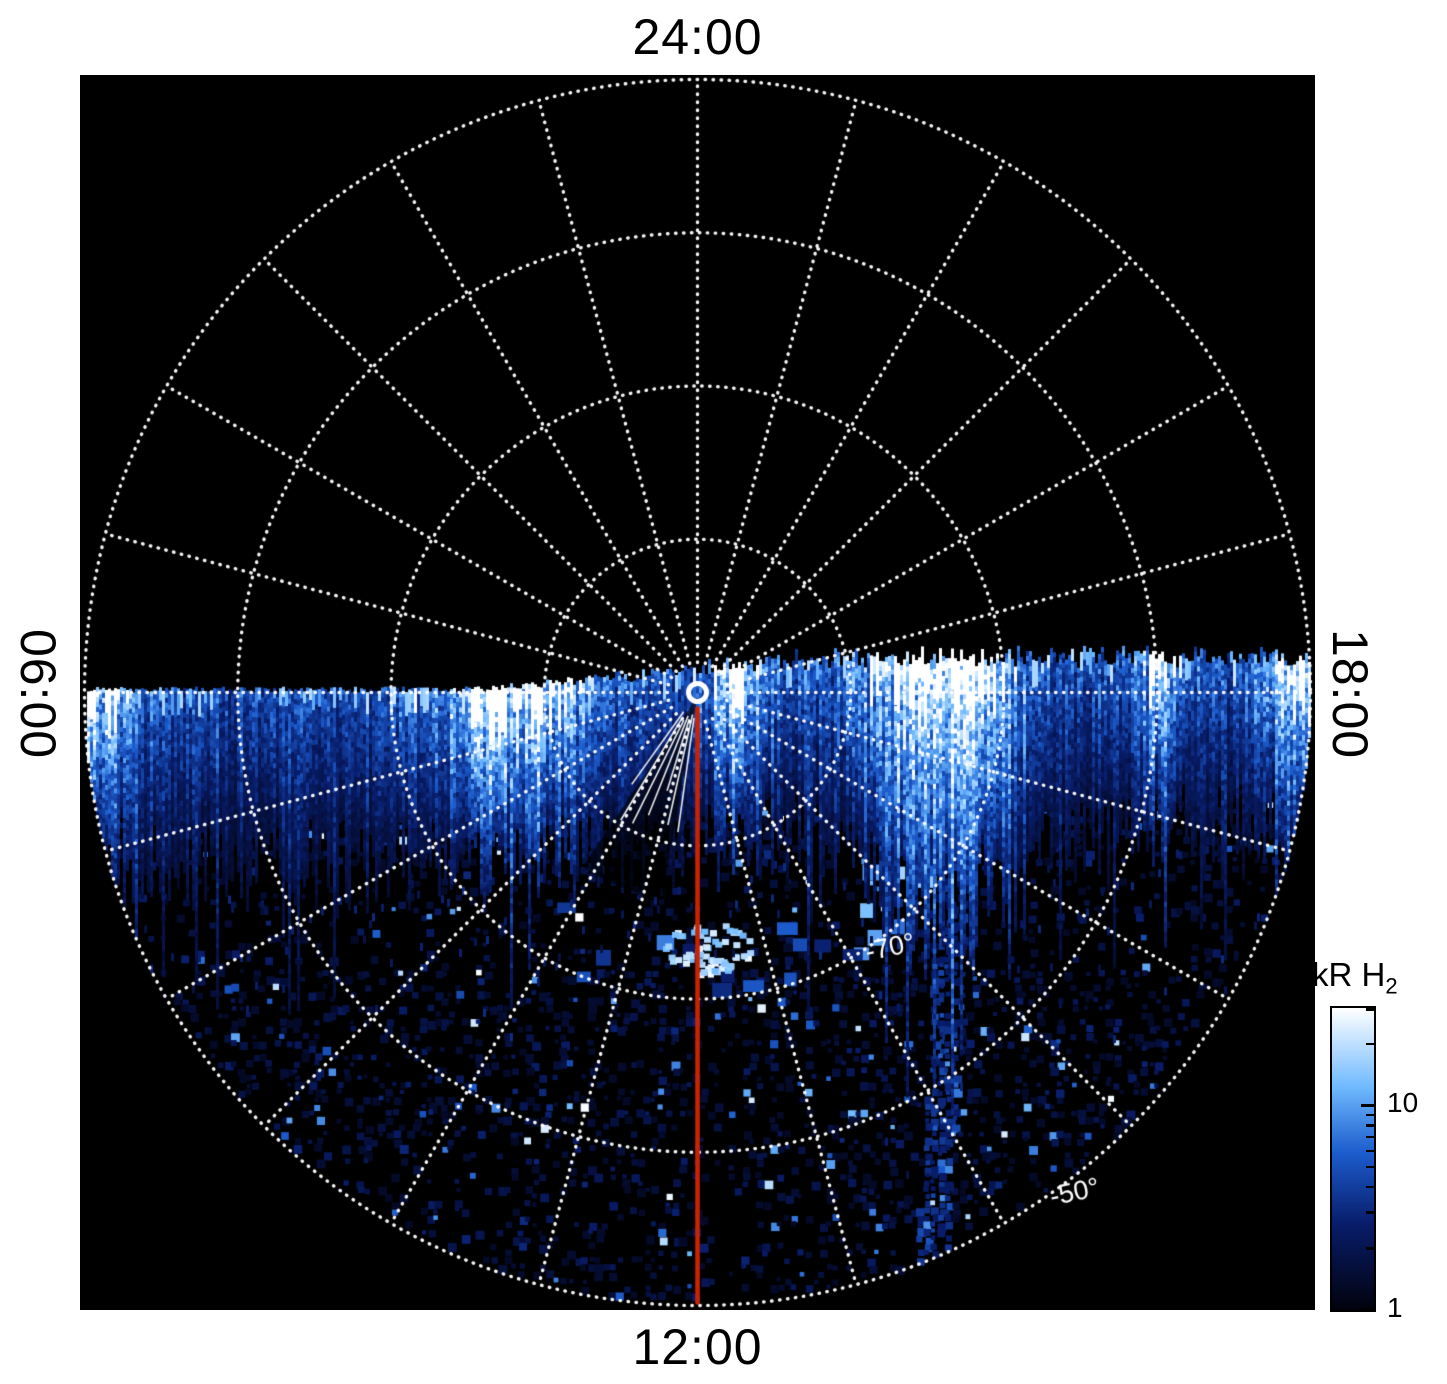  Describe the element at coordinates (1403, 1102) in the screenshot. I see `colorbar-tick-label-10: 10` at that location.